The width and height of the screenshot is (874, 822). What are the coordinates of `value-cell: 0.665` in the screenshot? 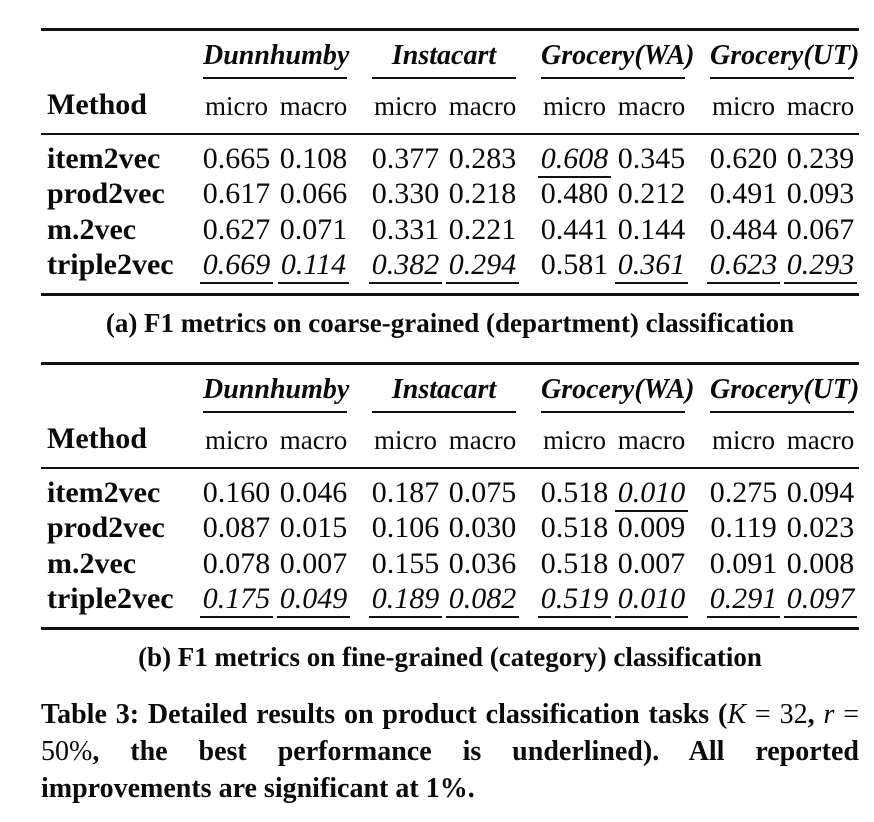 It's located at (236, 155).